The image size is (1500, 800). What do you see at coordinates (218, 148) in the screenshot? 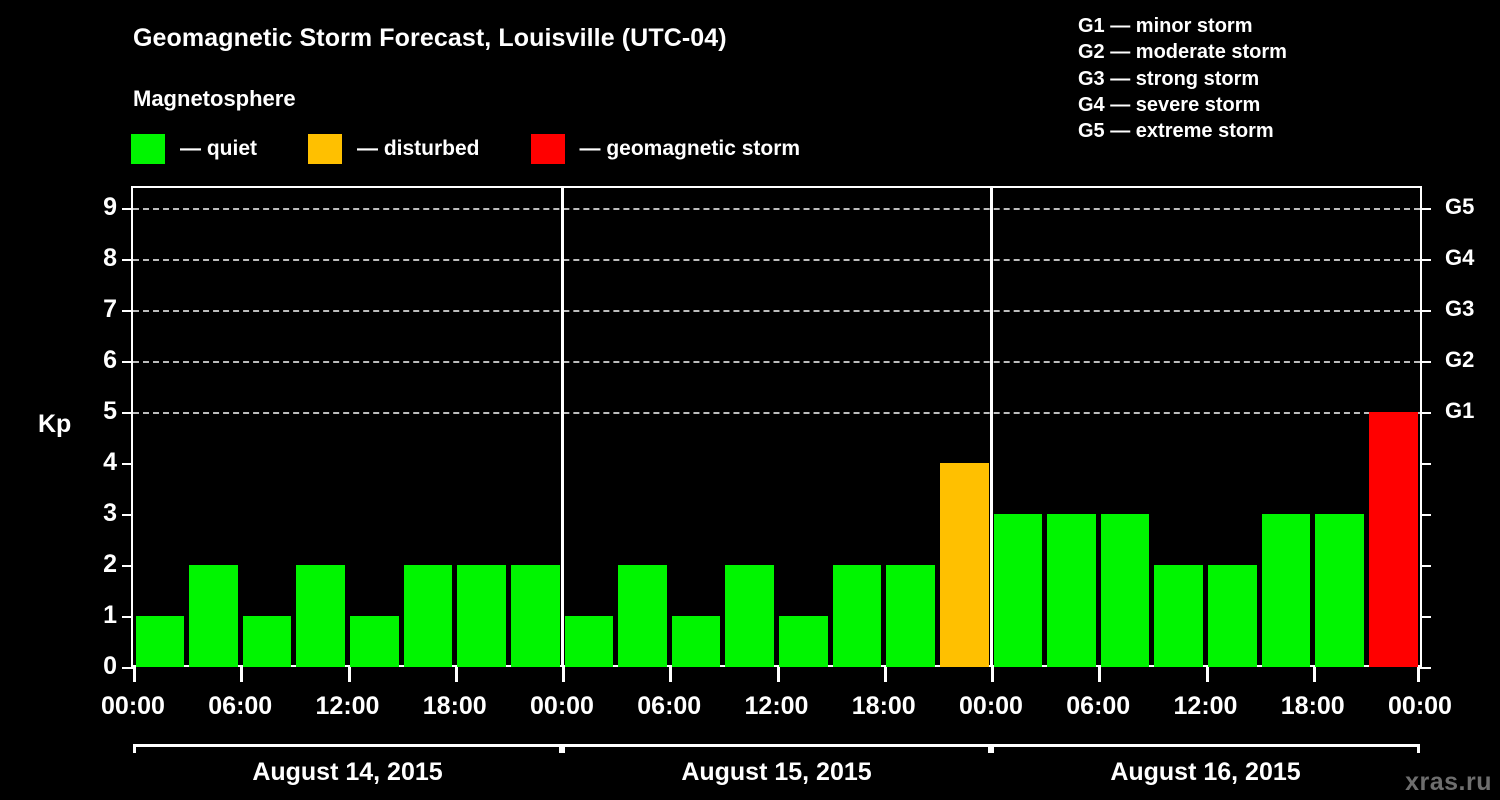
I see `legend-label: — quiet` at bounding box center [218, 148].